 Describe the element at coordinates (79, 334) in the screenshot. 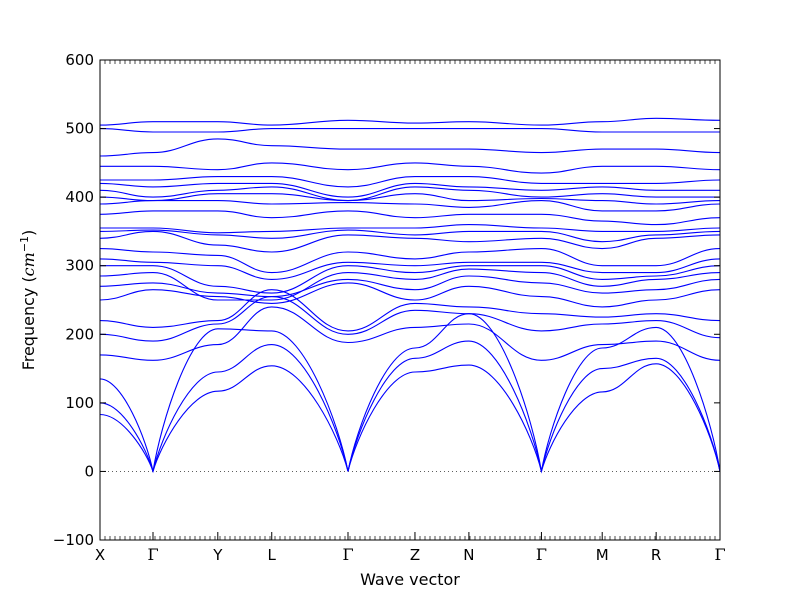

I see `y-tick-label: 200` at that location.